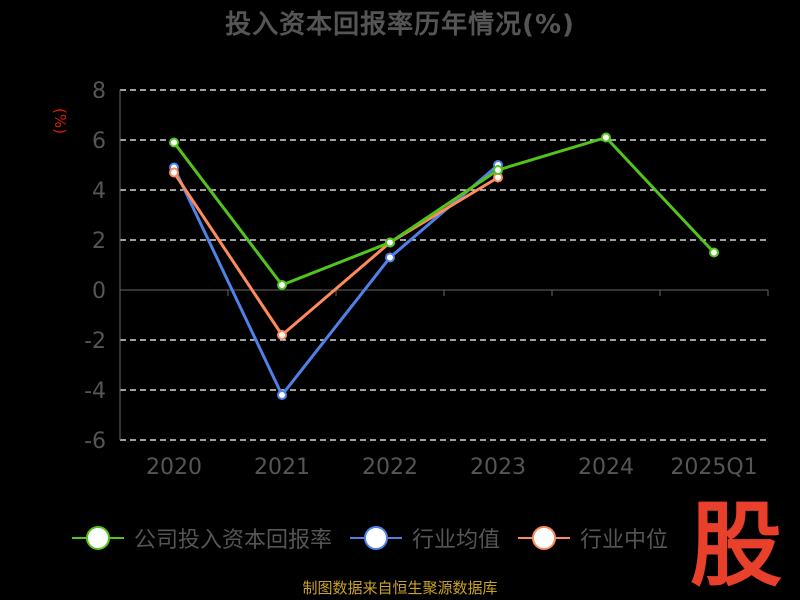 This screenshot has height=600, width=800. Describe the element at coordinates (99, 141) in the screenshot. I see `y-tick-label: 6` at that location.